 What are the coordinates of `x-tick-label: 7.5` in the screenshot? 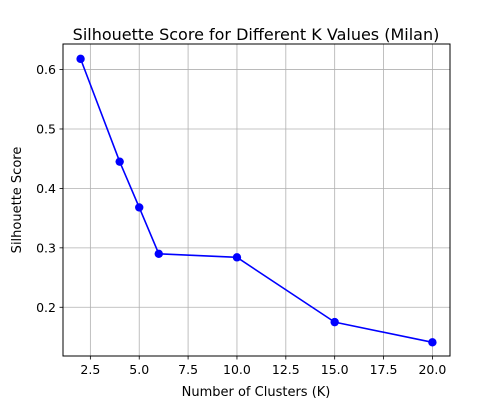 It's located at (188, 369).